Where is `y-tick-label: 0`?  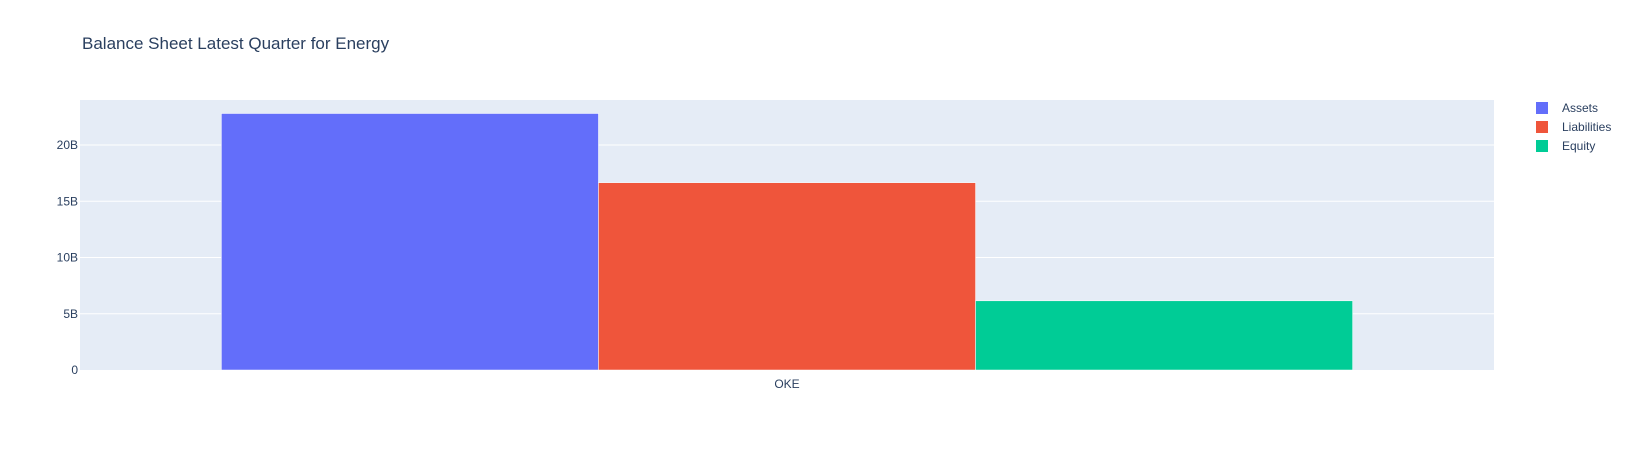 y-tick-label: 0 is located at coordinates (74, 370).